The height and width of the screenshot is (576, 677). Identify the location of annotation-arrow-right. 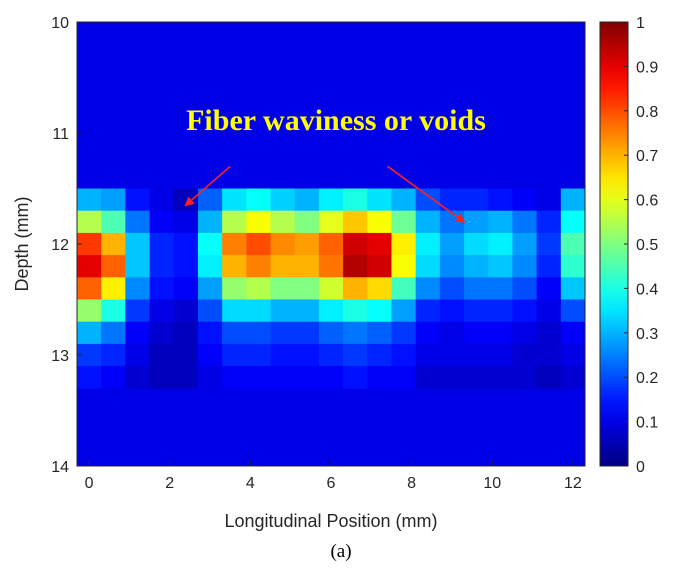
(426, 194).